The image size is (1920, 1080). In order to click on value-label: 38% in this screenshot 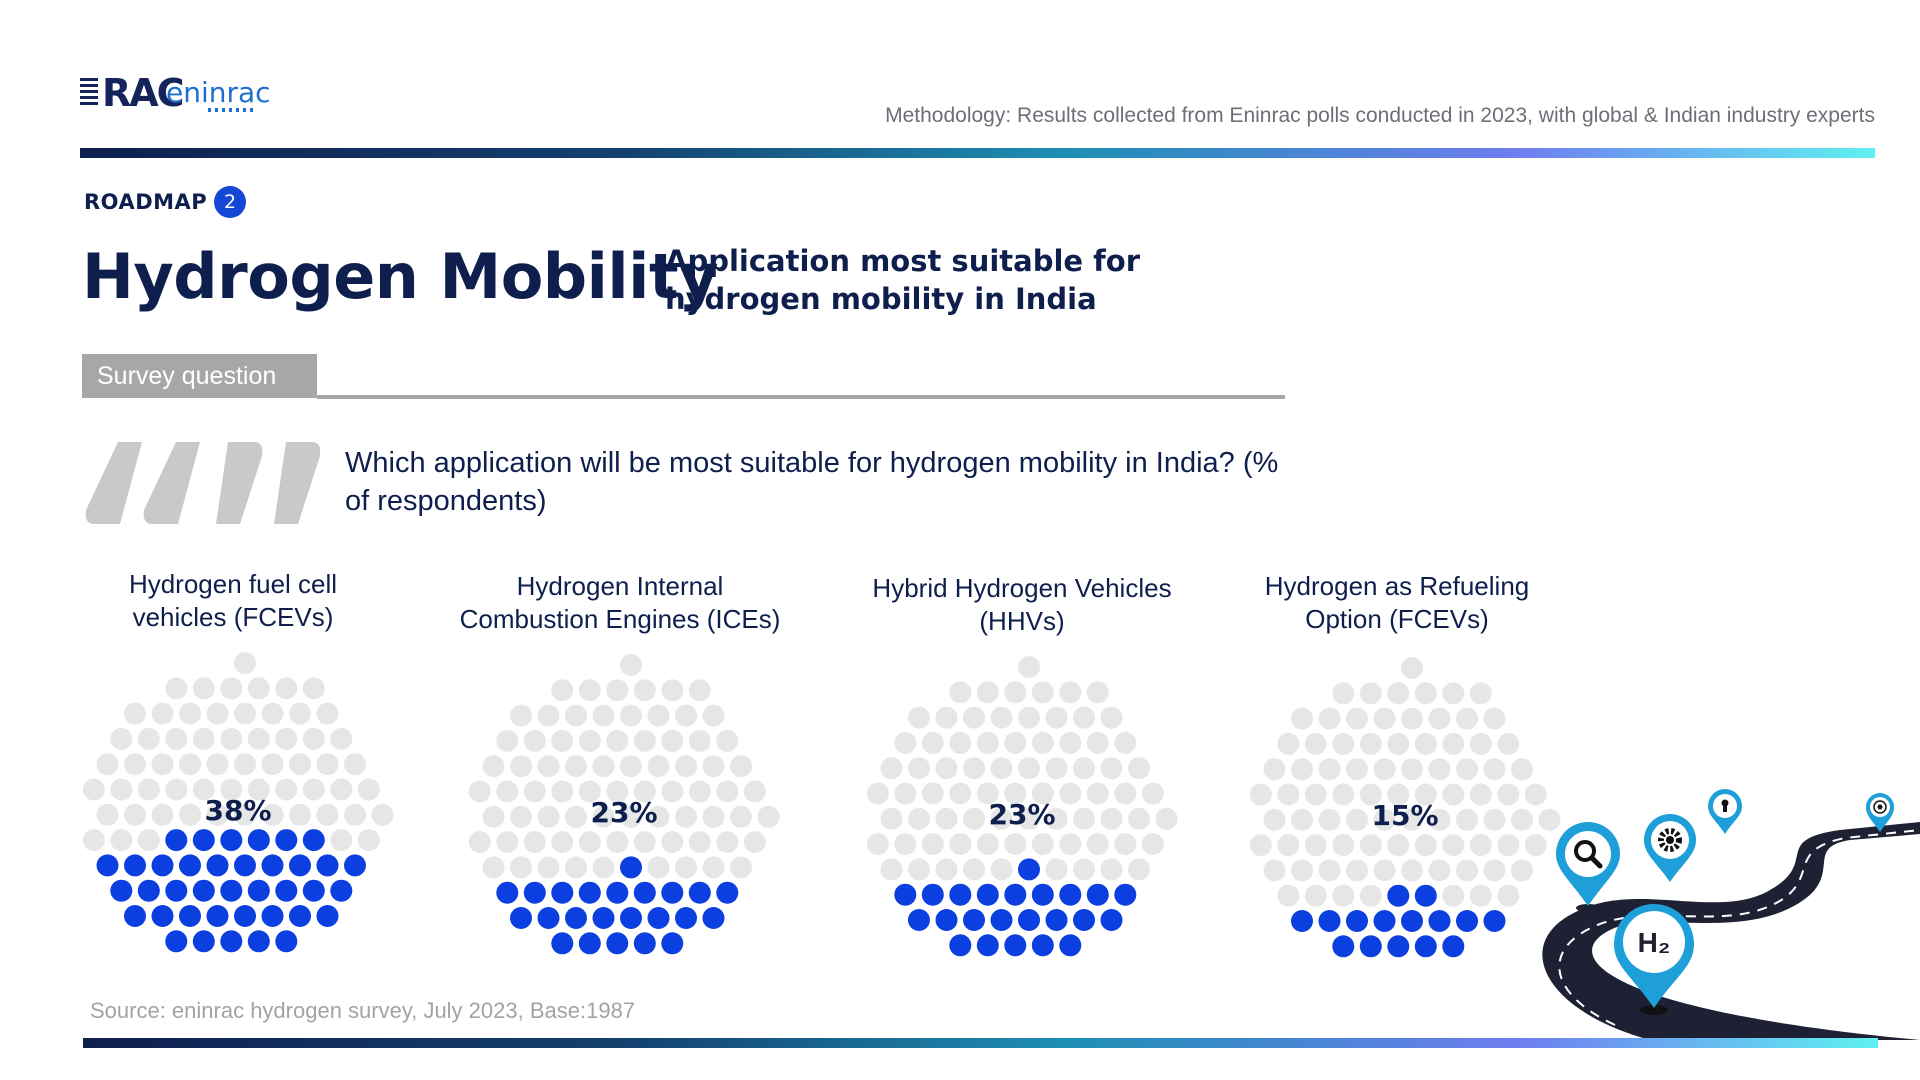, I will do `click(237, 810)`.